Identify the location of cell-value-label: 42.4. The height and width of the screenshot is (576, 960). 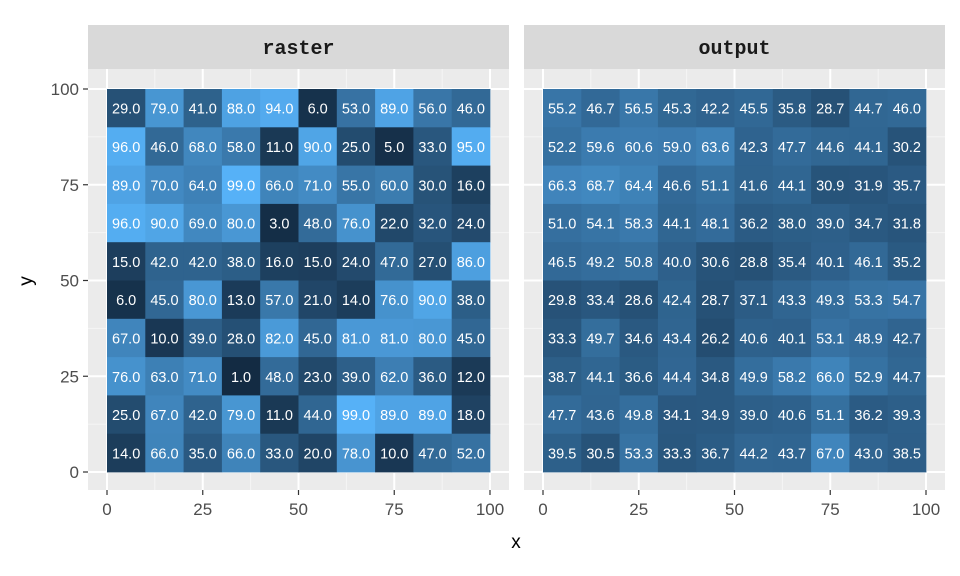
(677, 301).